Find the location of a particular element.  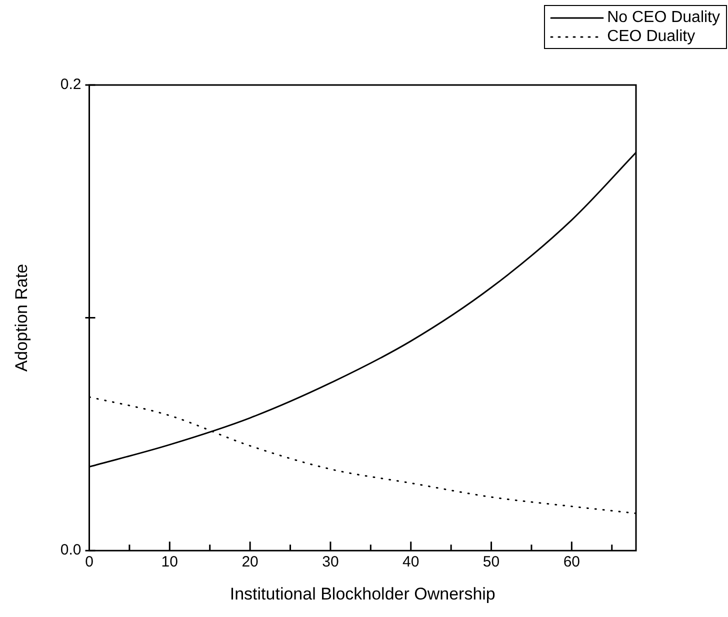

x-tick-label: 0 is located at coordinates (89, 562).